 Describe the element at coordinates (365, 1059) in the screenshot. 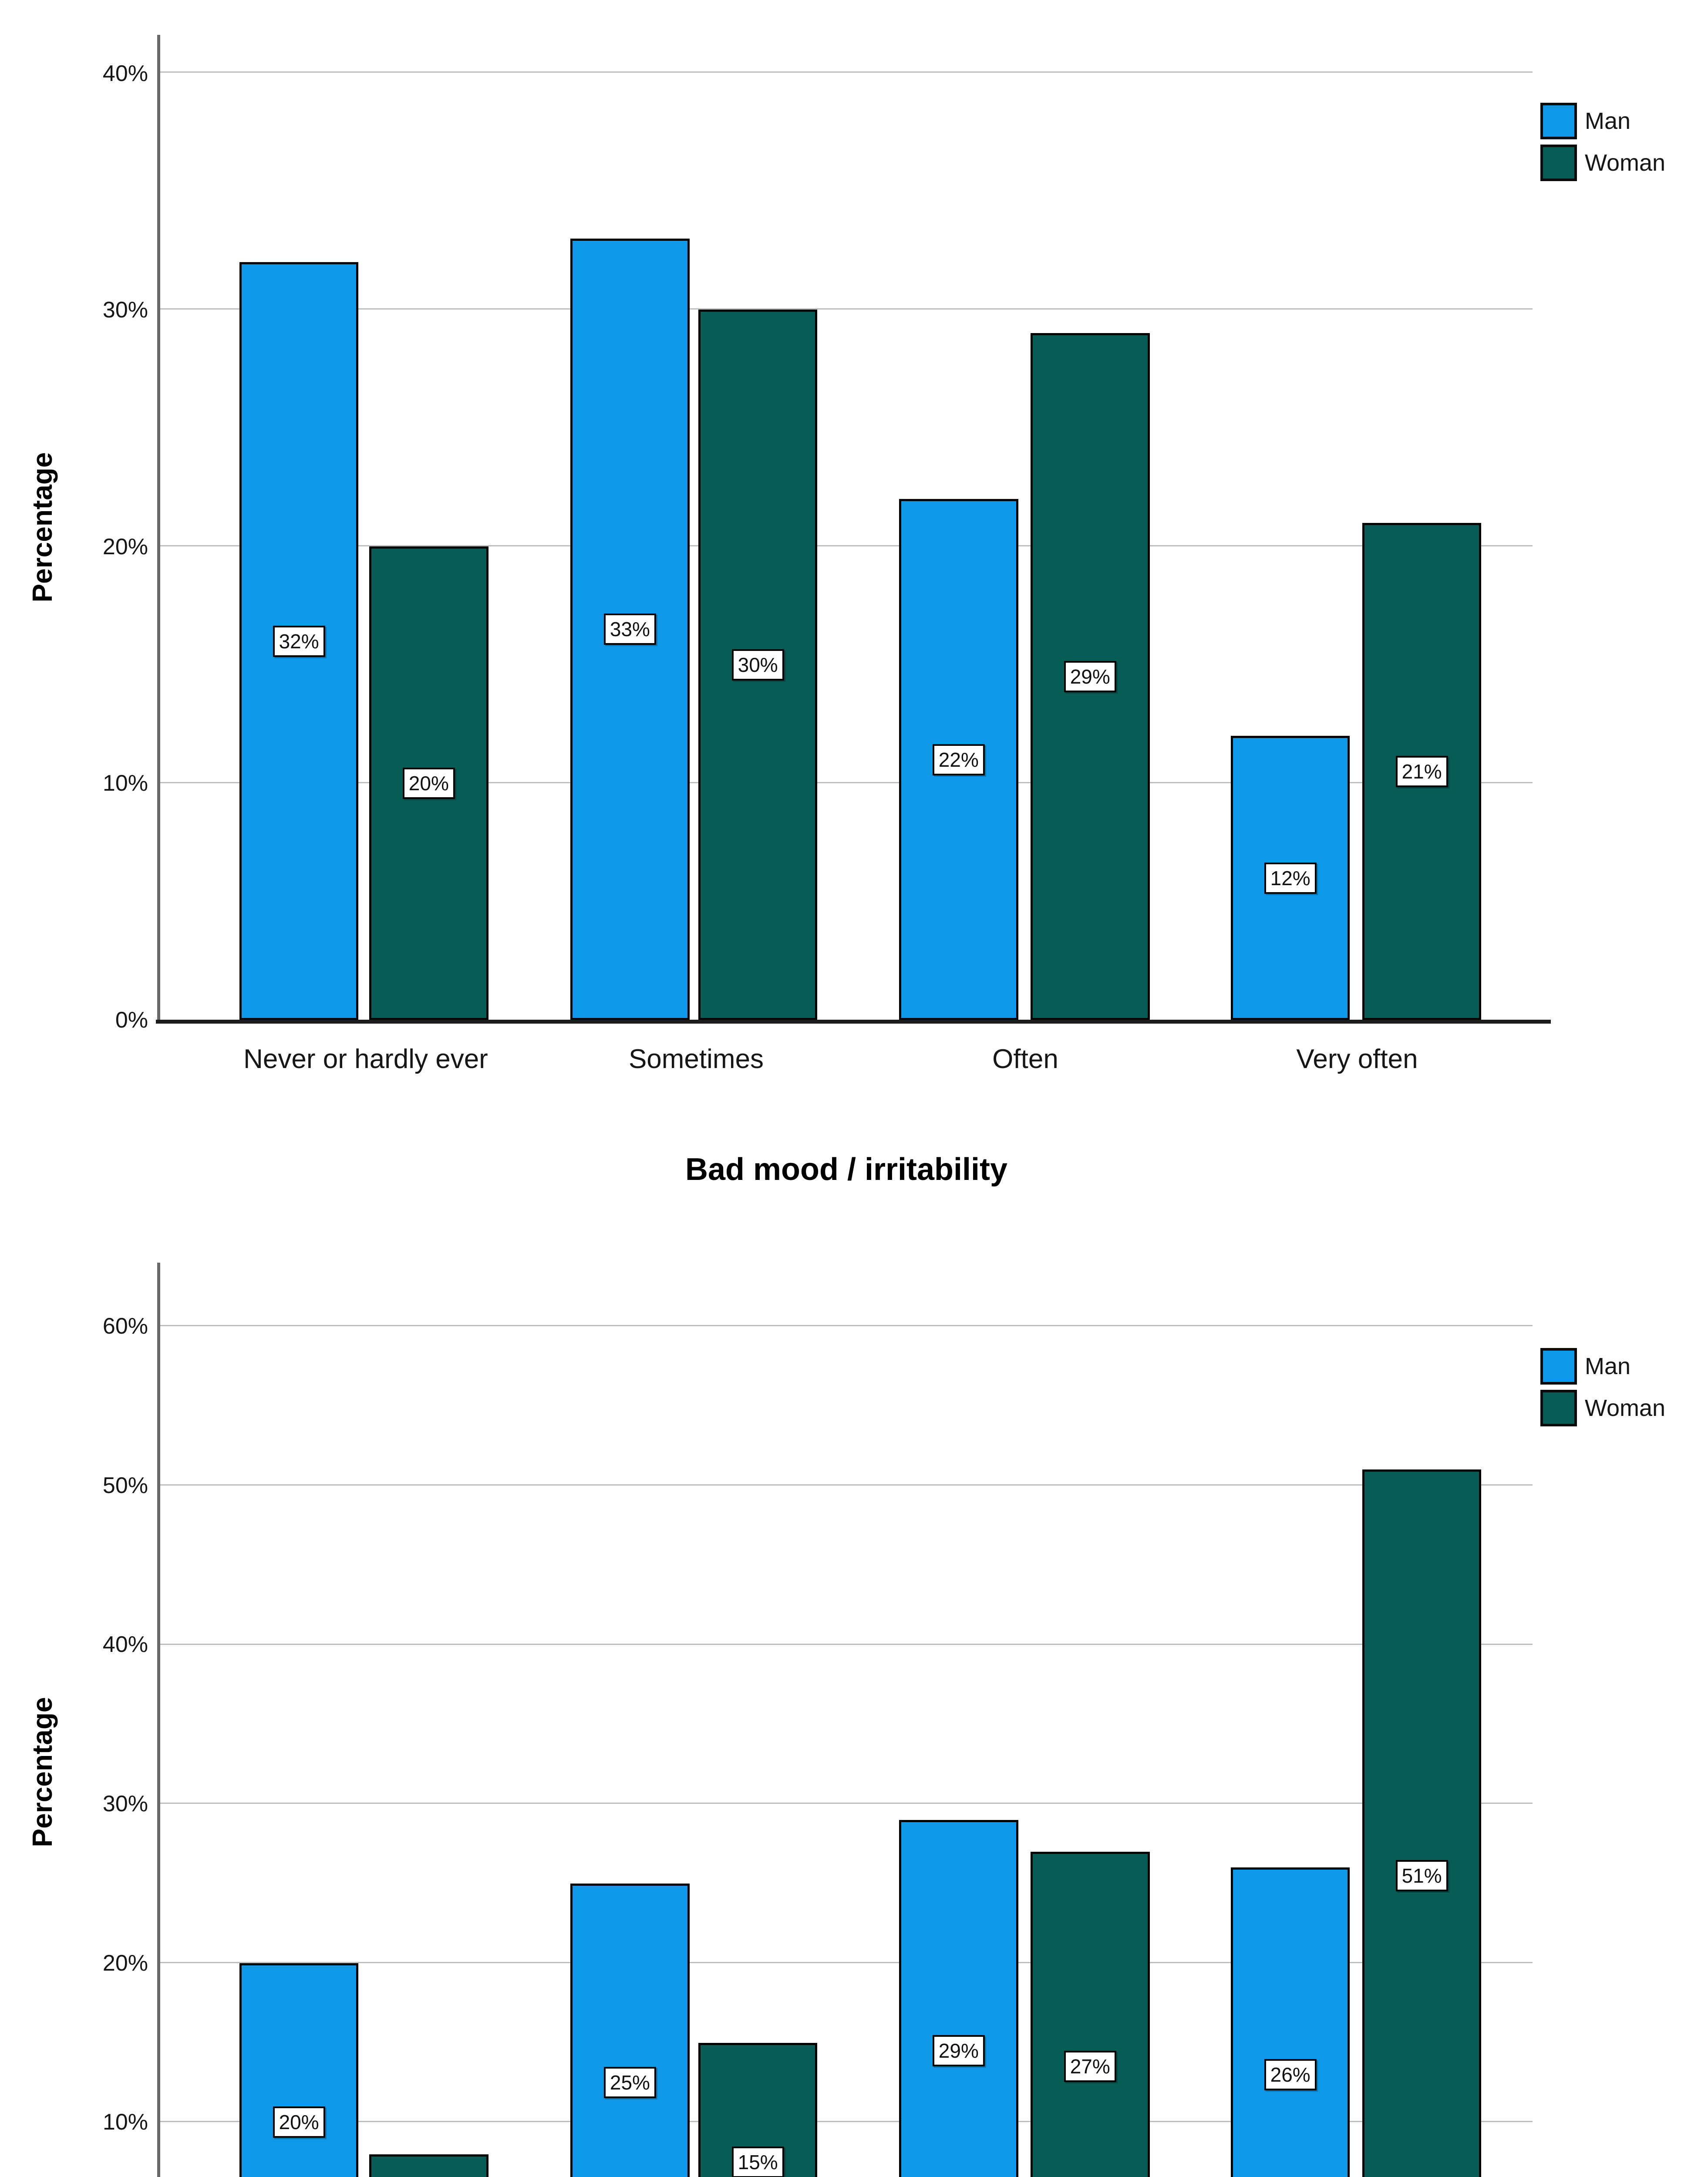

I see `x-category-label: Never or hardly ever` at that location.